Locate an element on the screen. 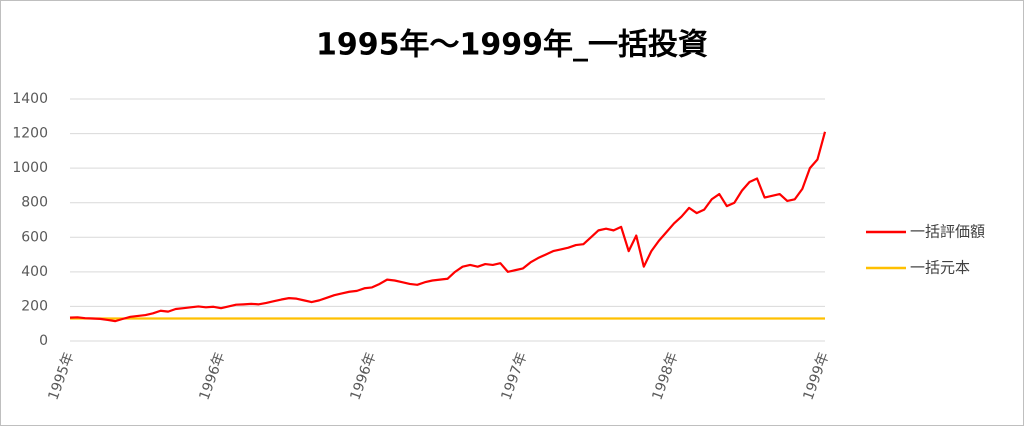 The height and width of the screenshot is (426, 1024). y-tick-label: 1000 is located at coordinates (30, 168).